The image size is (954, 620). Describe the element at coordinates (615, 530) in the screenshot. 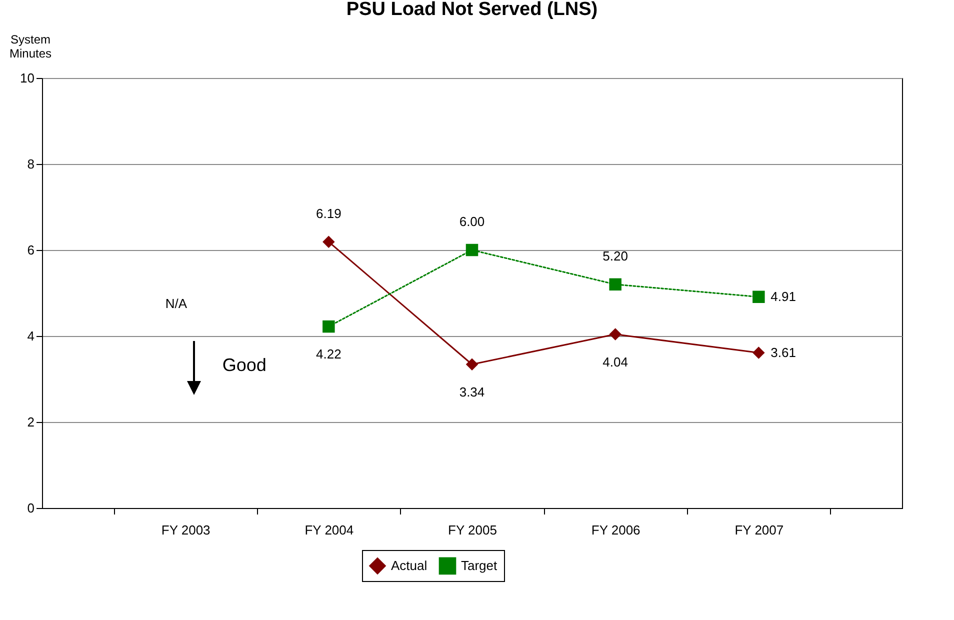

I see `x-tick-label: FY 2006` at that location.